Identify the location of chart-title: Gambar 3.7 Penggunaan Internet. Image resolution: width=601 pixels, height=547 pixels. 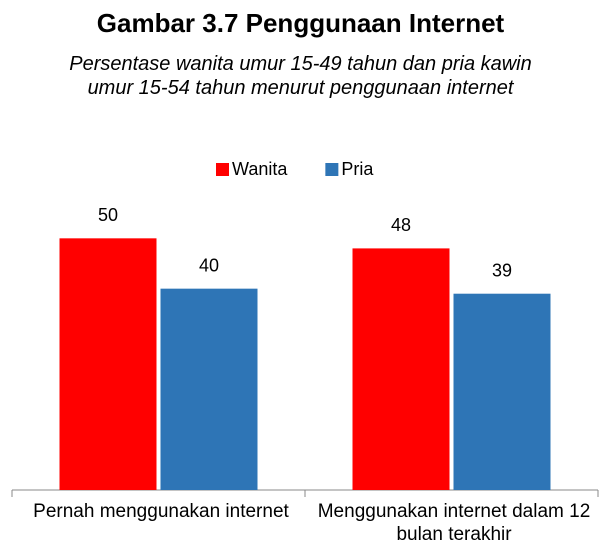
(300, 23).